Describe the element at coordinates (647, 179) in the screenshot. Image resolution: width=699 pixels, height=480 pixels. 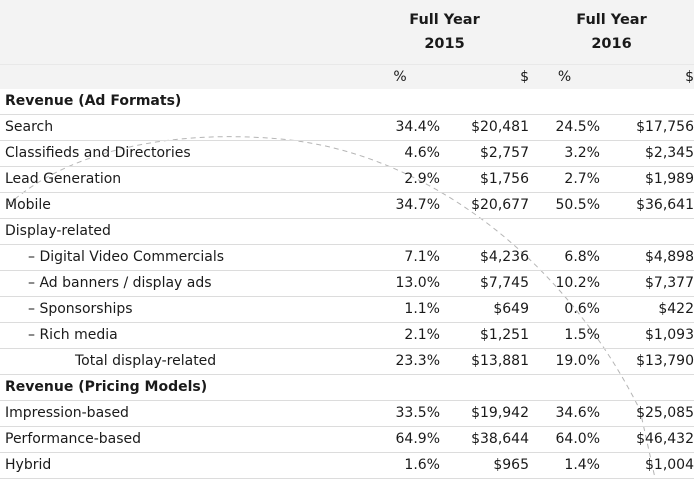
I see `dollar-2016: $1,989` at that location.